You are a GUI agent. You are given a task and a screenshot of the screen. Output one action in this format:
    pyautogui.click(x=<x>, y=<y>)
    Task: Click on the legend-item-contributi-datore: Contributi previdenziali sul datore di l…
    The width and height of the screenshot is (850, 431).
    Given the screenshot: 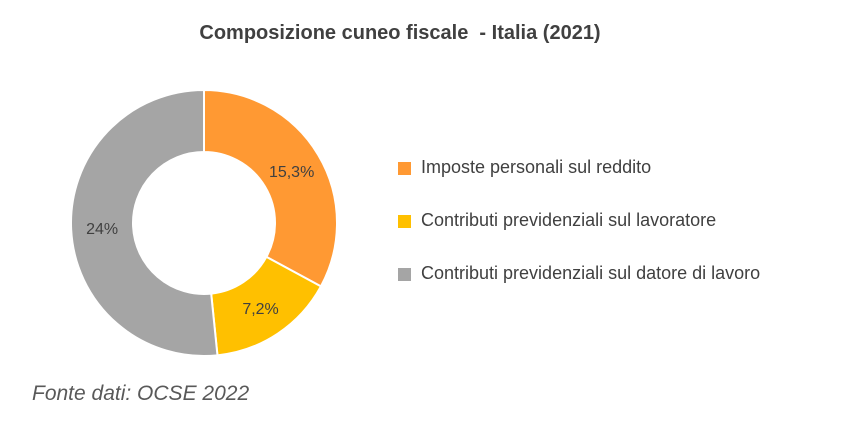 What is the action you would take?
    pyautogui.click(x=579, y=282)
    